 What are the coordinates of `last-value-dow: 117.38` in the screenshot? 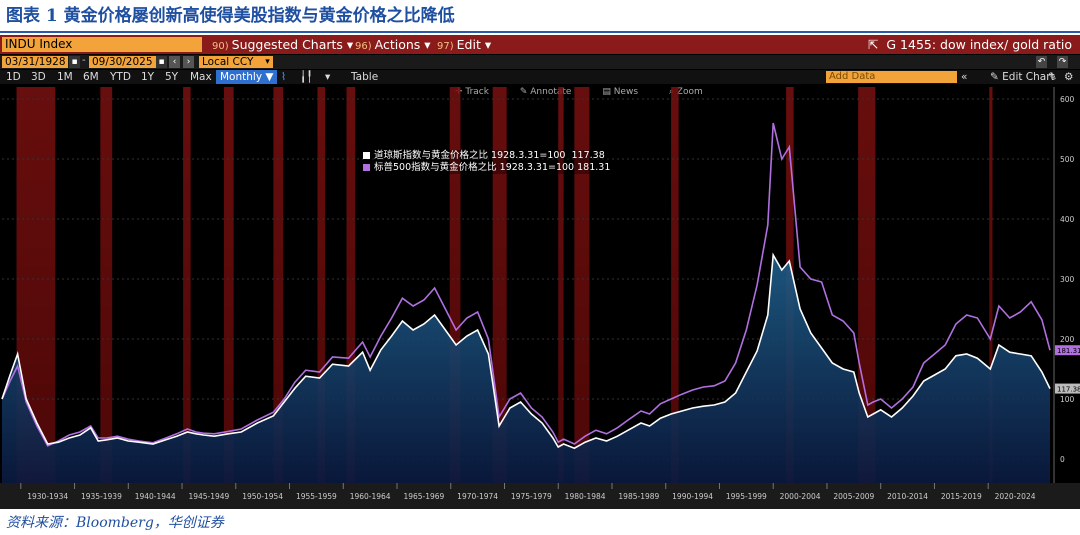 It's located at (1068, 390).